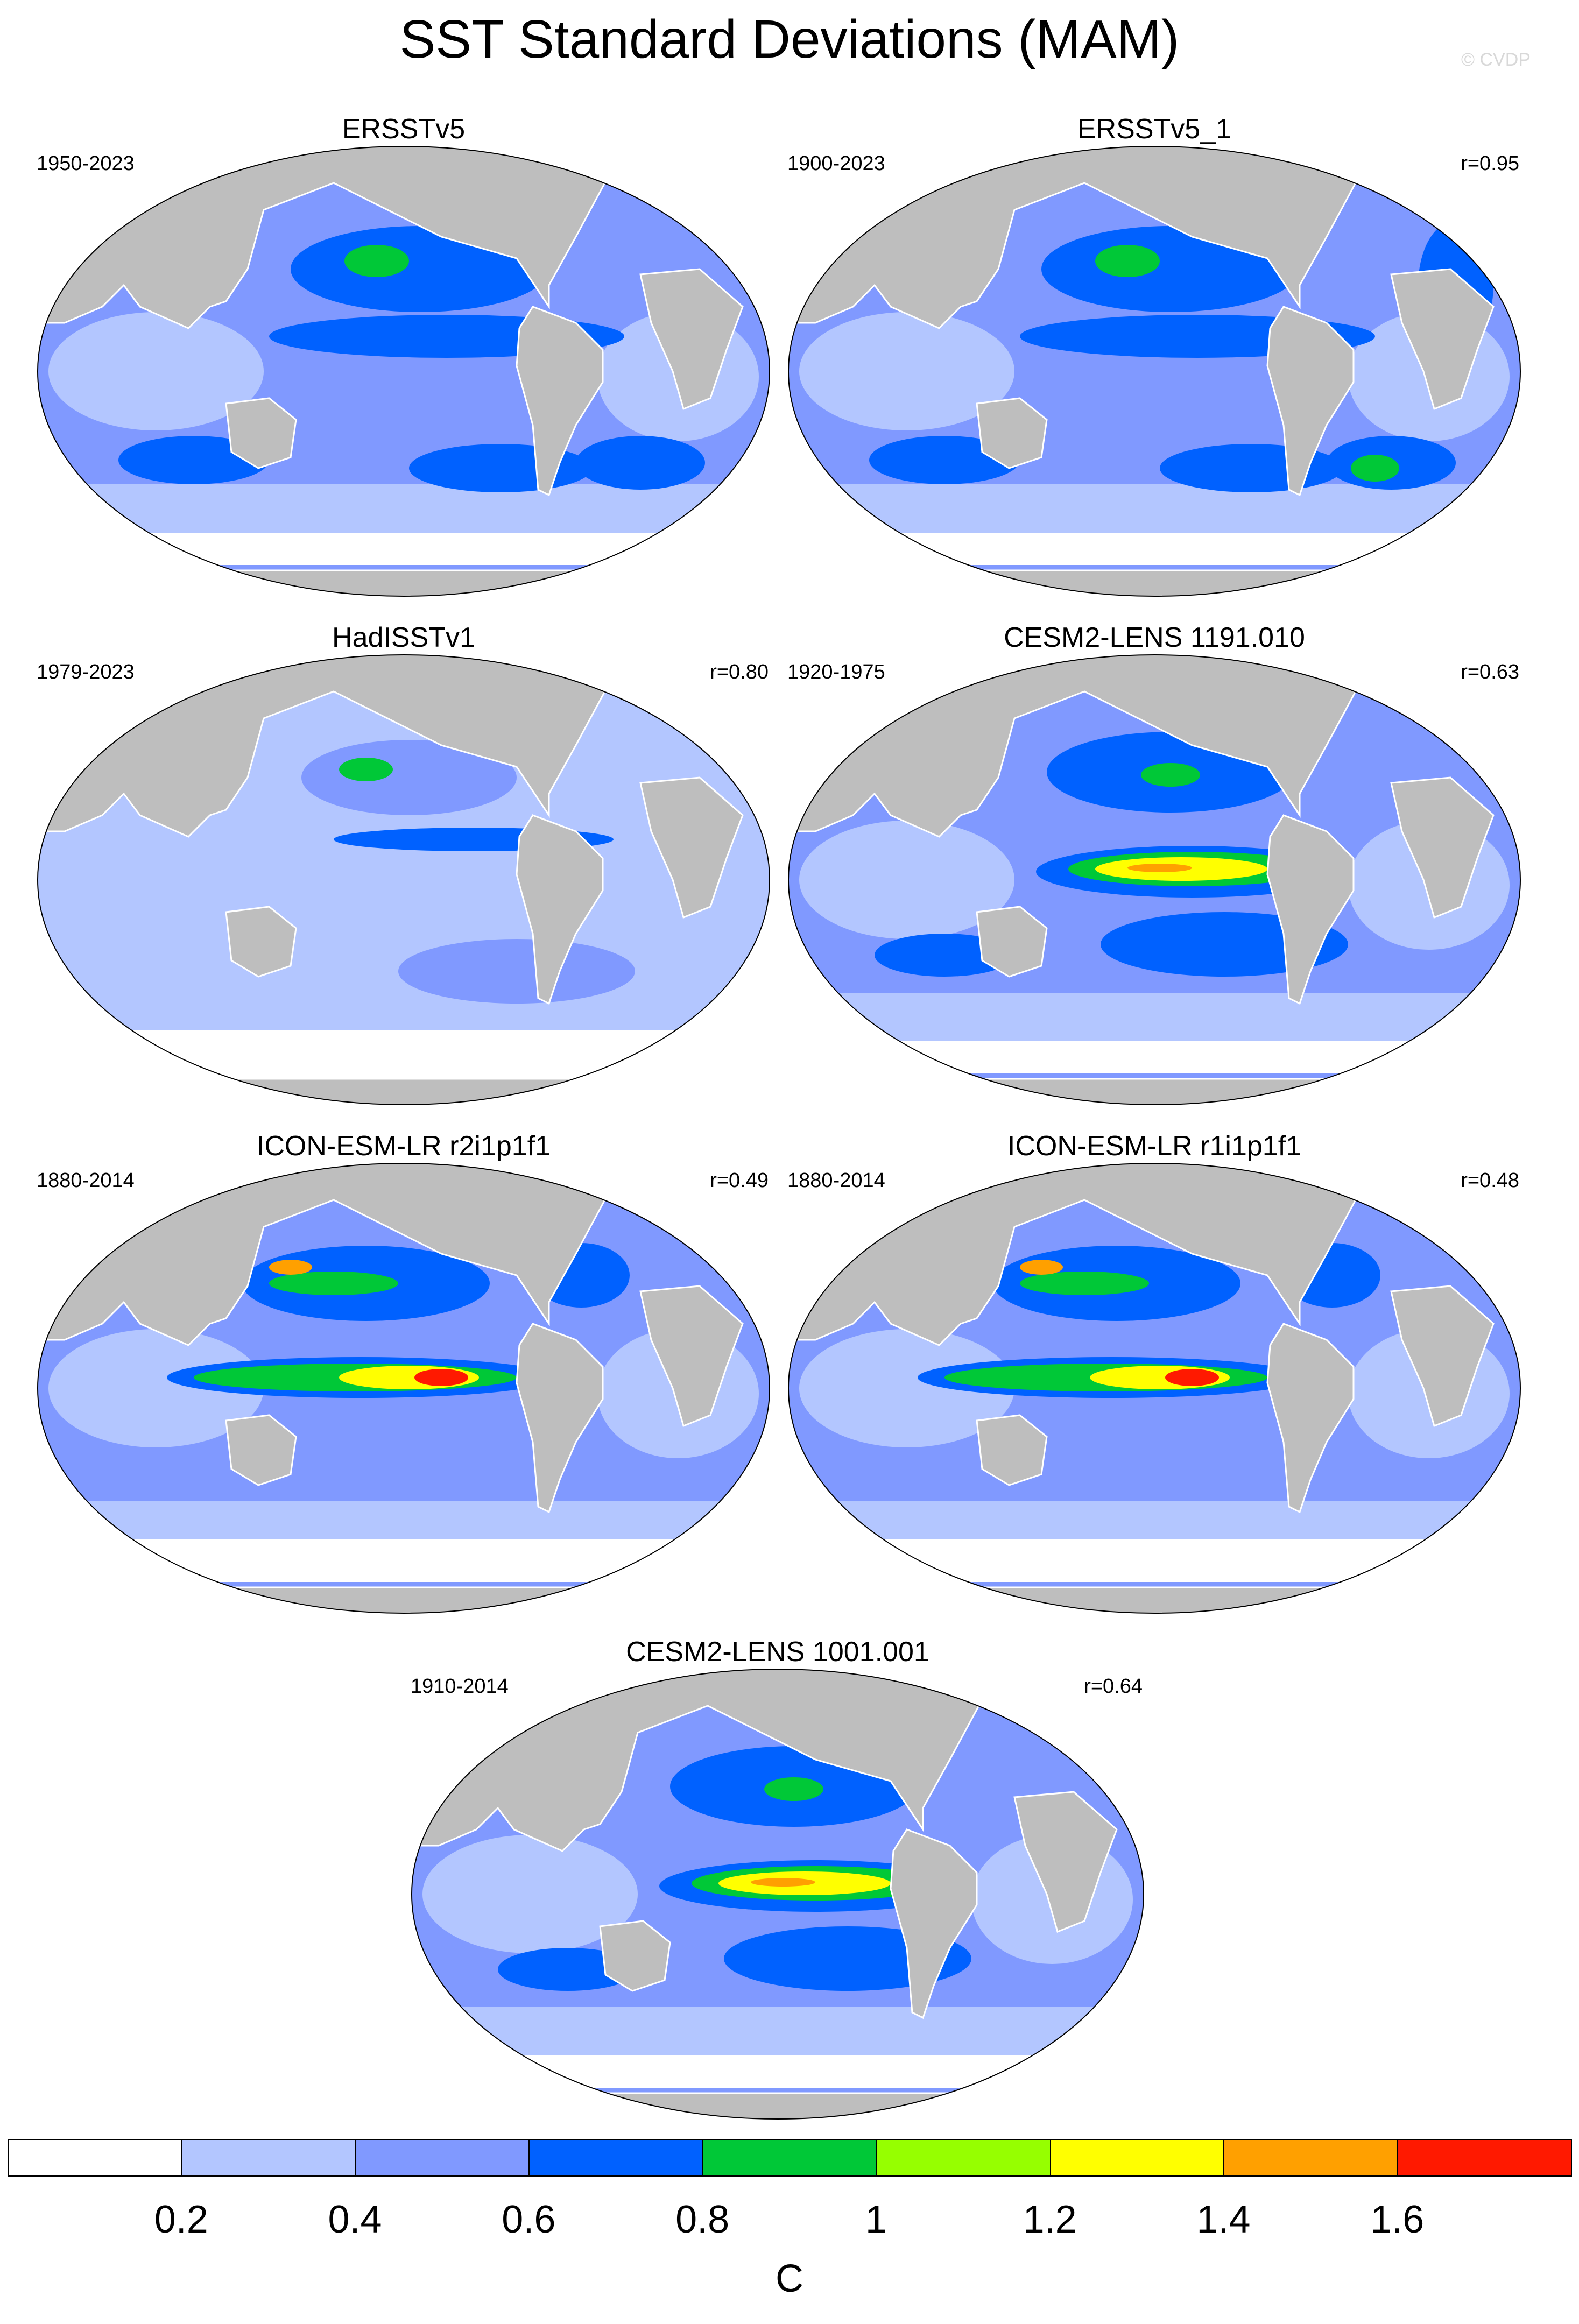  I want to click on map-panel: ERSSTv5 1950-2023, so click(403, 358).